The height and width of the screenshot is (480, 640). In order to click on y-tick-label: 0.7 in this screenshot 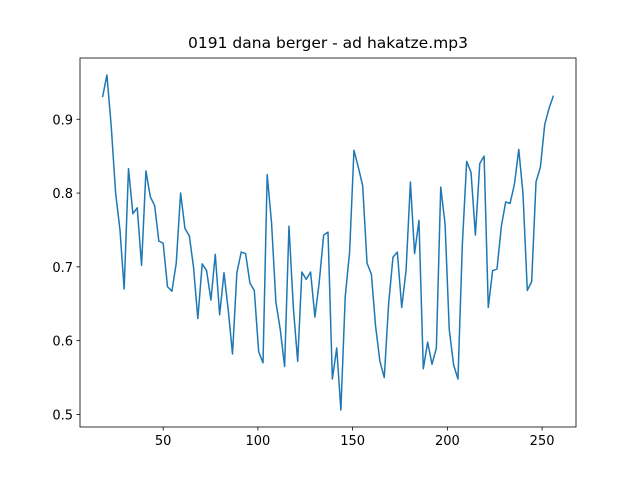, I will do `click(62, 268)`.